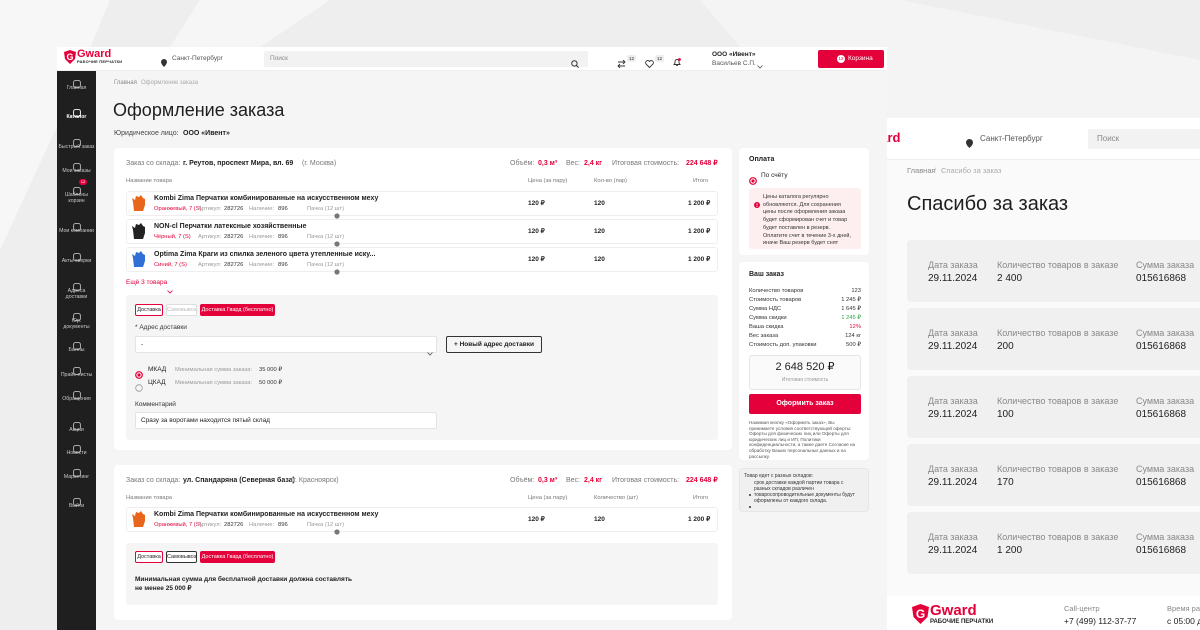  Describe the element at coordinates (163, 589) in the screenshot. I see `delivery-note: не менее 25 000 ₽` at that location.